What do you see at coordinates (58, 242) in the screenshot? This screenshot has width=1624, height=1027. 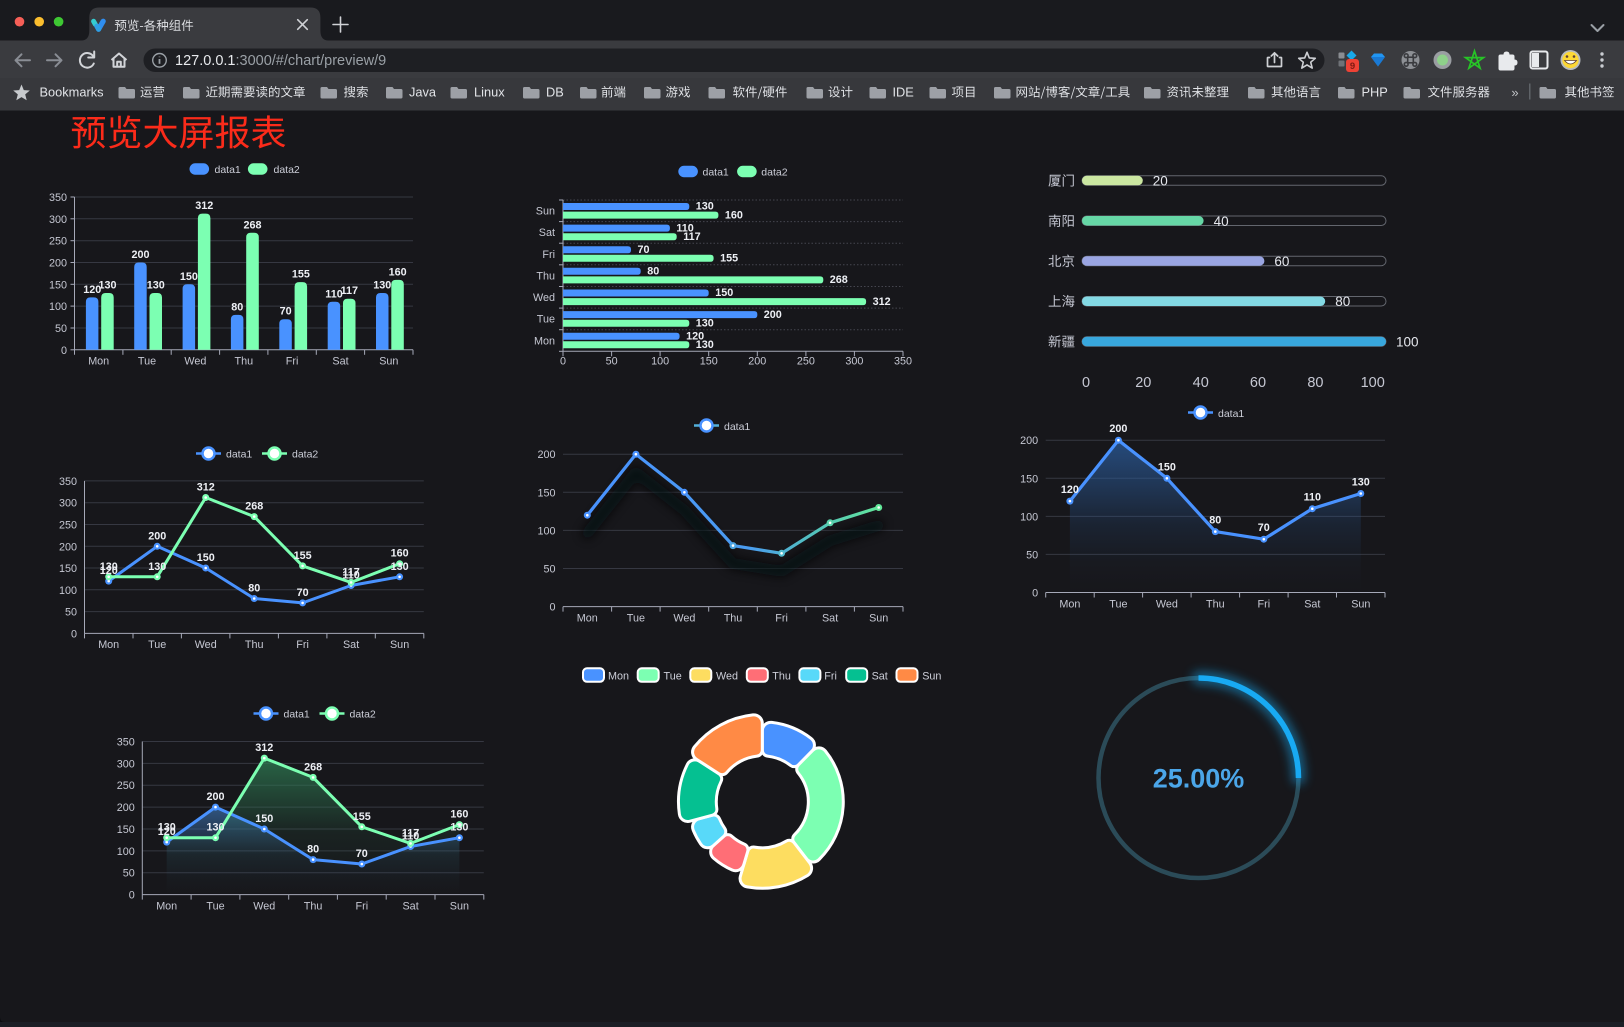 I see `svg-text: 250` at bounding box center [58, 242].